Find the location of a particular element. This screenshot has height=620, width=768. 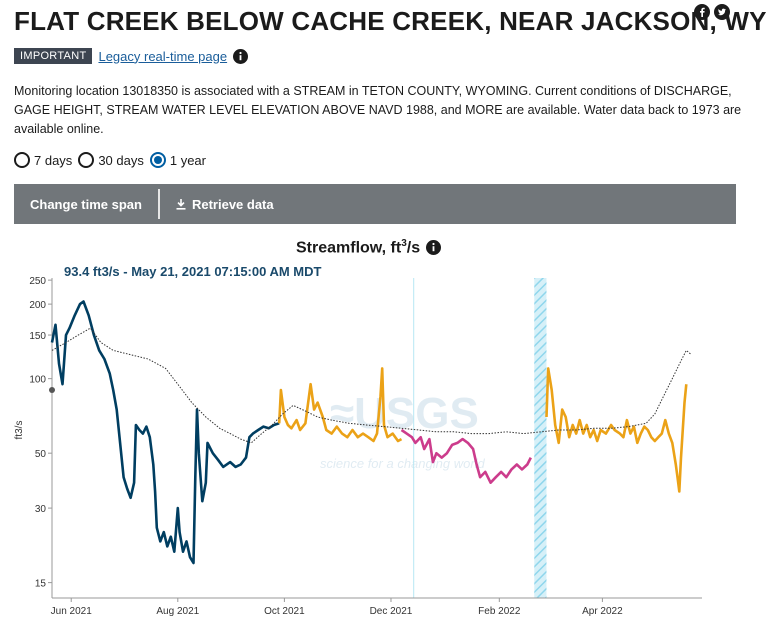

radio-button-selected is located at coordinates (157, 160).